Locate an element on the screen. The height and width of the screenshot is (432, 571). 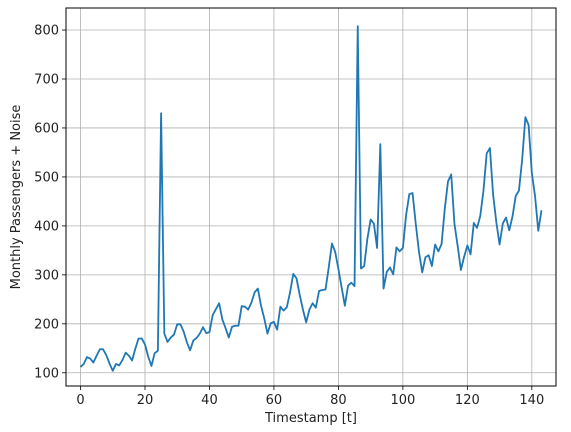
y-tick-label: 800 is located at coordinates (46, 31).